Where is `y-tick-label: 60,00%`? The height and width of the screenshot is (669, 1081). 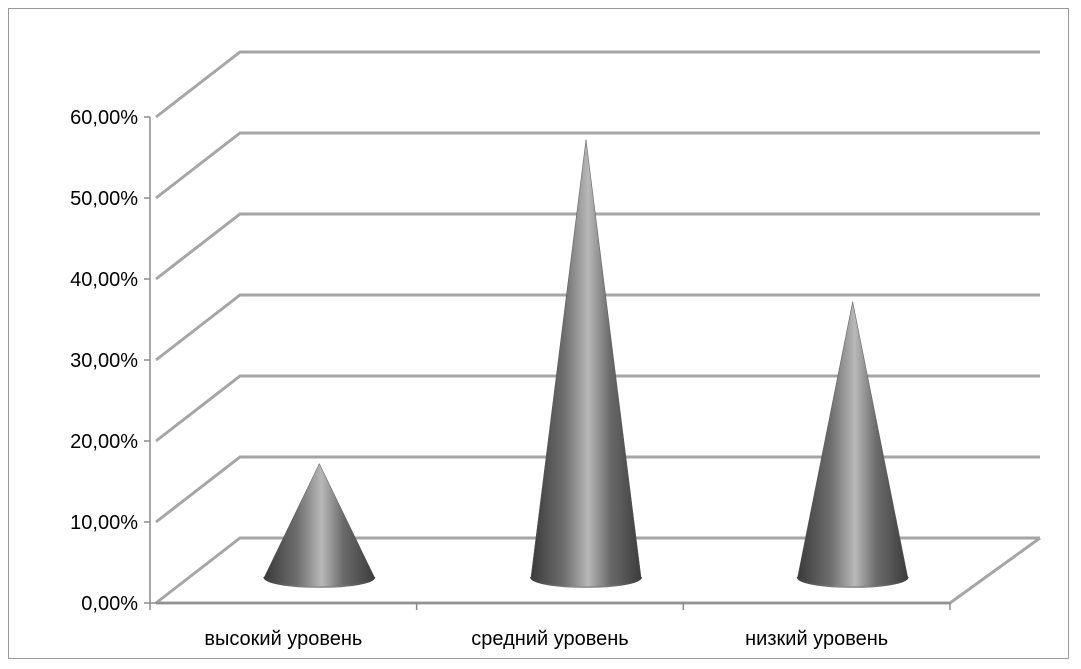
y-tick-label: 60,00% is located at coordinates (104, 118).